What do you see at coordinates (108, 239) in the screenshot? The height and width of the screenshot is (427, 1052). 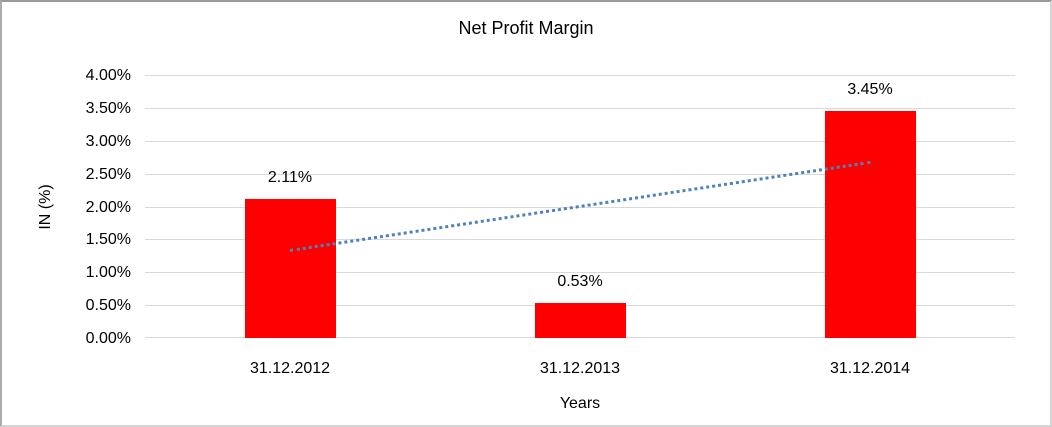 I see `y-tick-label: 1.50%` at bounding box center [108, 239].